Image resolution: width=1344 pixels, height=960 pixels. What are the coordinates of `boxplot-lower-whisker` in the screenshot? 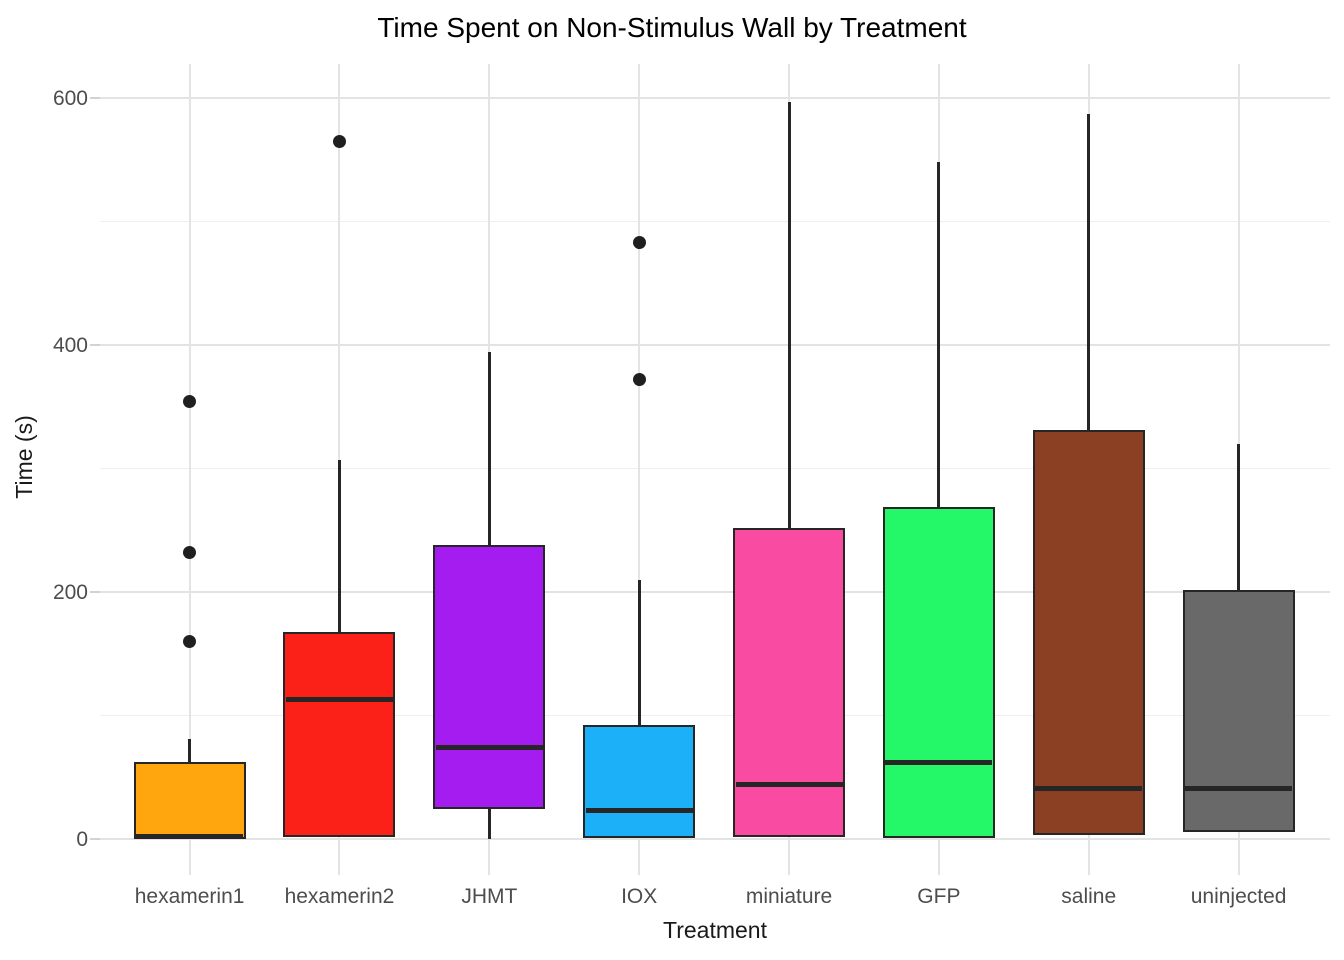 It's located at (489, 824).